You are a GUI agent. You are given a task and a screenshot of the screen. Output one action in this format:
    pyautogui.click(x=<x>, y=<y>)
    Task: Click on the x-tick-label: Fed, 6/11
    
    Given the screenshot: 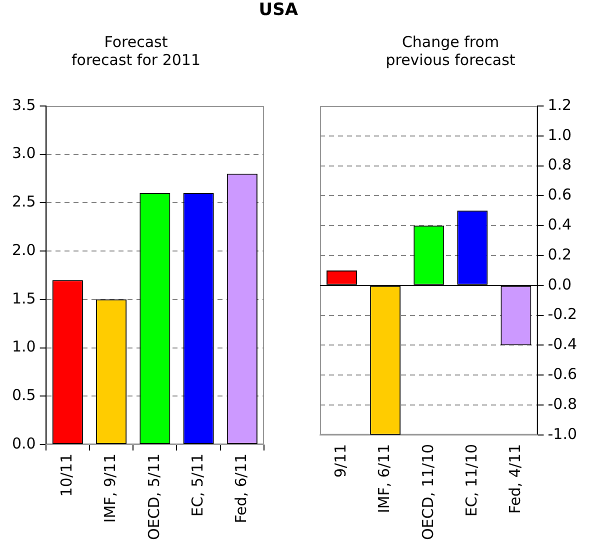 What is the action you would take?
    pyautogui.click(x=241, y=488)
    